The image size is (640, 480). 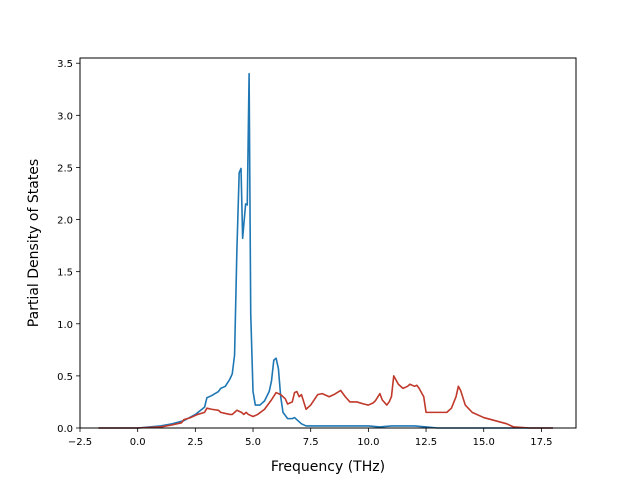 I want to click on x-tick-label: 7.5, so click(x=311, y=442).